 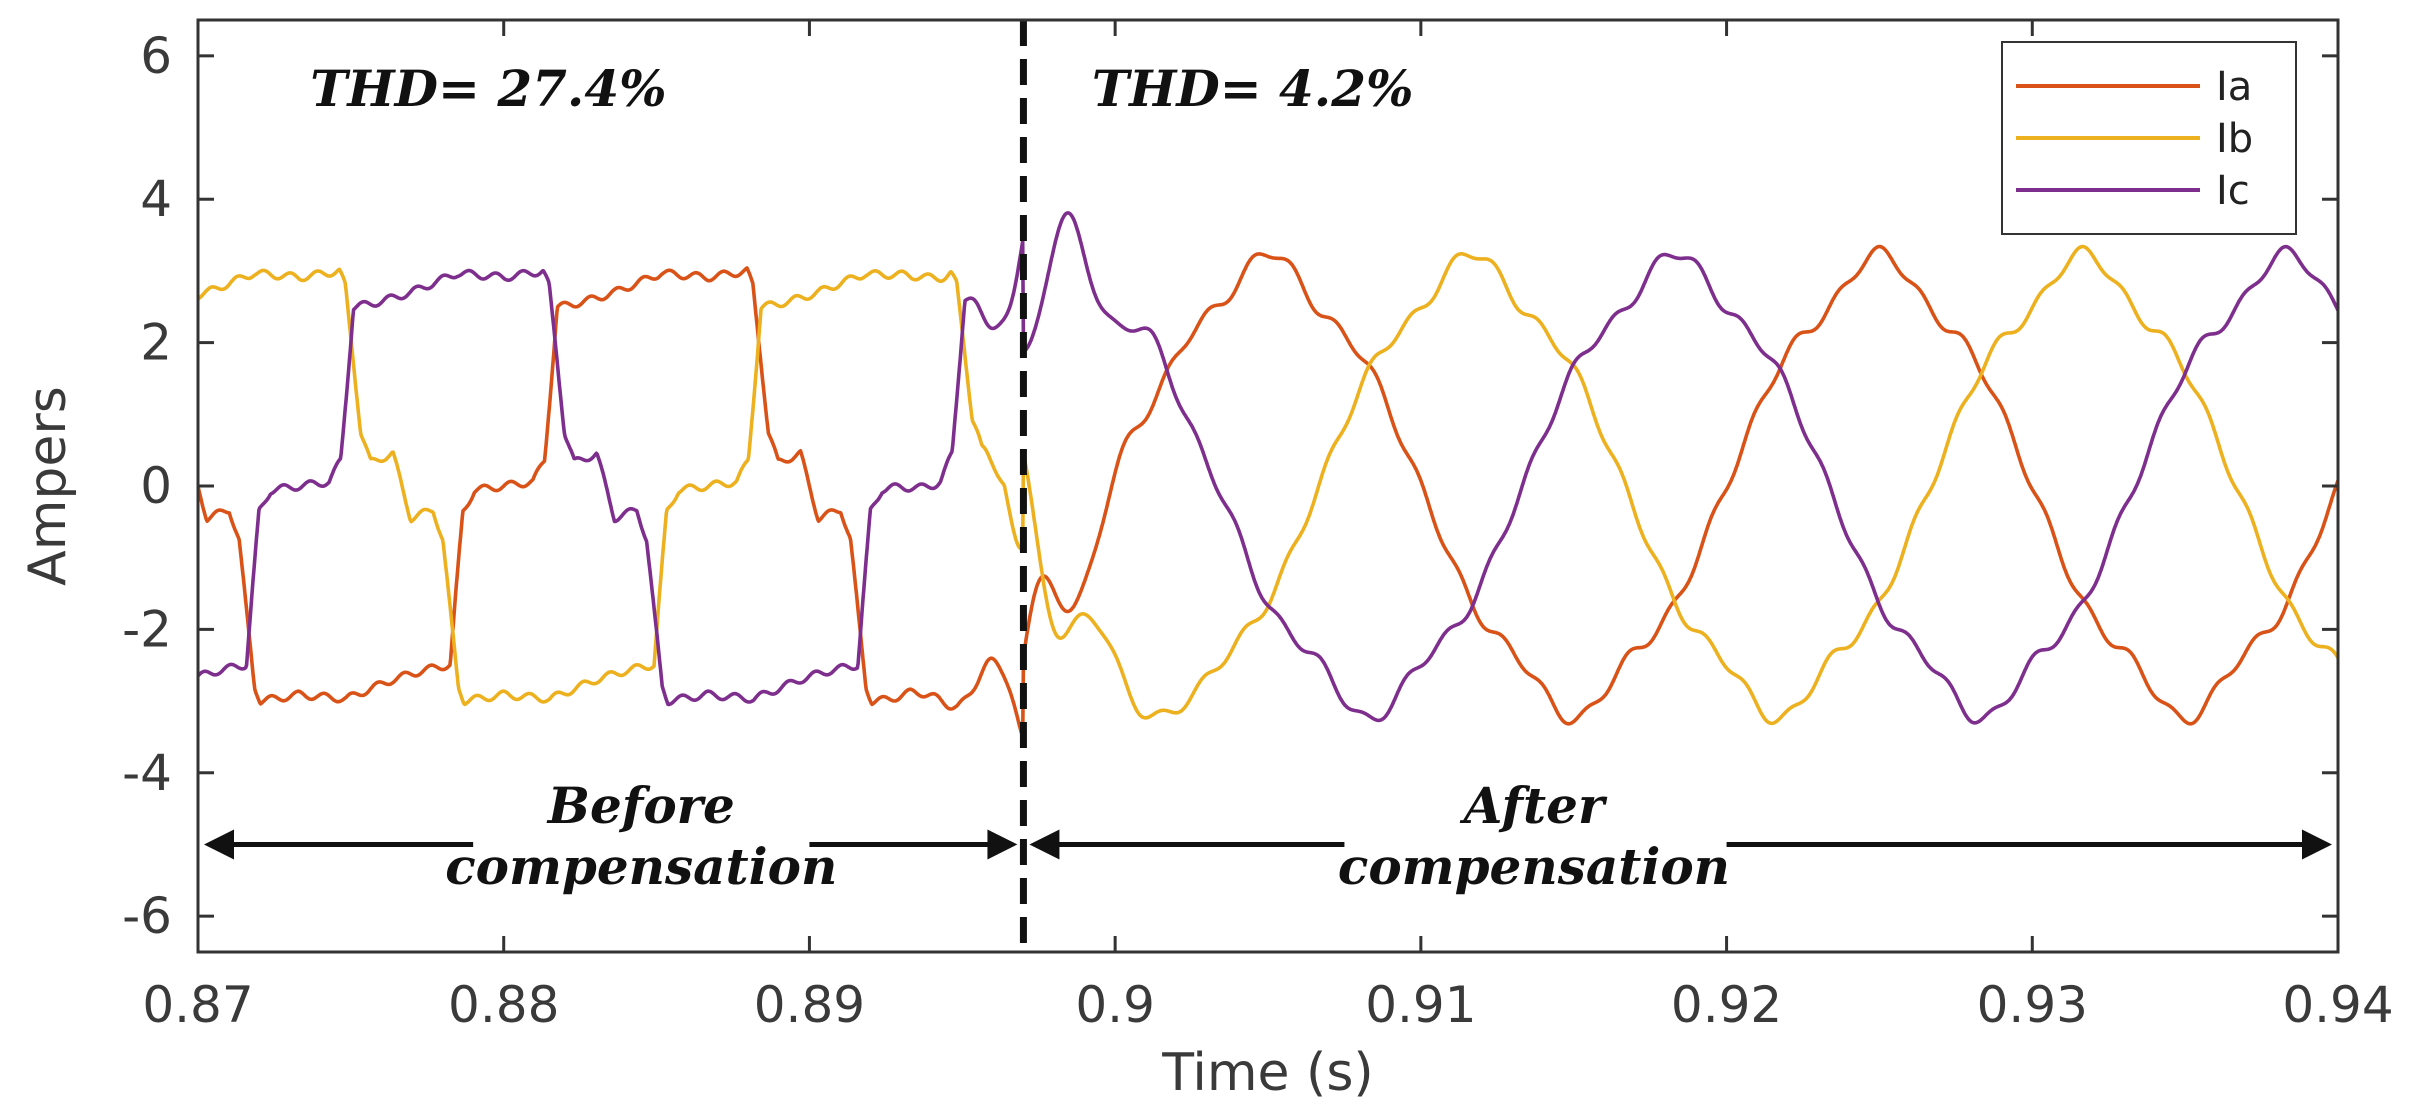 I want to click on annotation-after-line1: After, so click(x=1534, y=805).